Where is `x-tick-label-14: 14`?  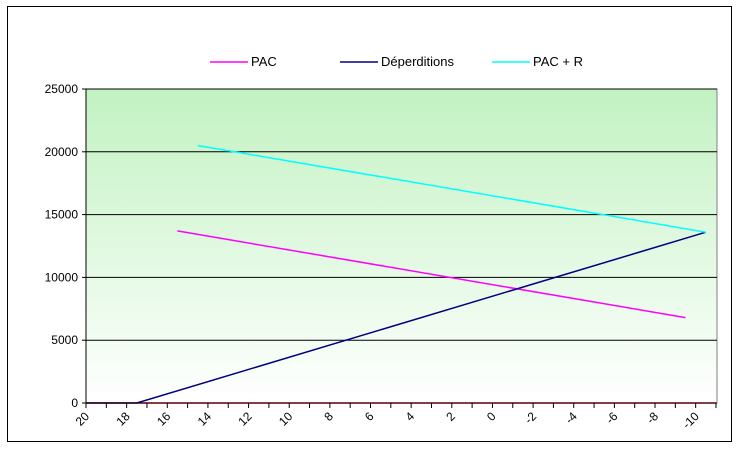
x-tick-label-14: 14 is located at coordinates (205, 419).